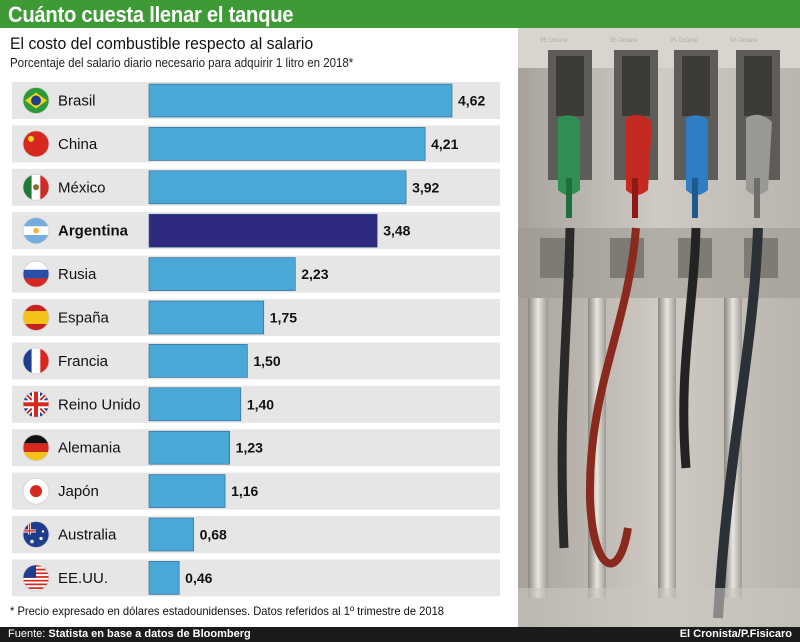 The height and width of the screenshot is (642, 800). I want to click on uk-flag-icon, so click(36, 404).